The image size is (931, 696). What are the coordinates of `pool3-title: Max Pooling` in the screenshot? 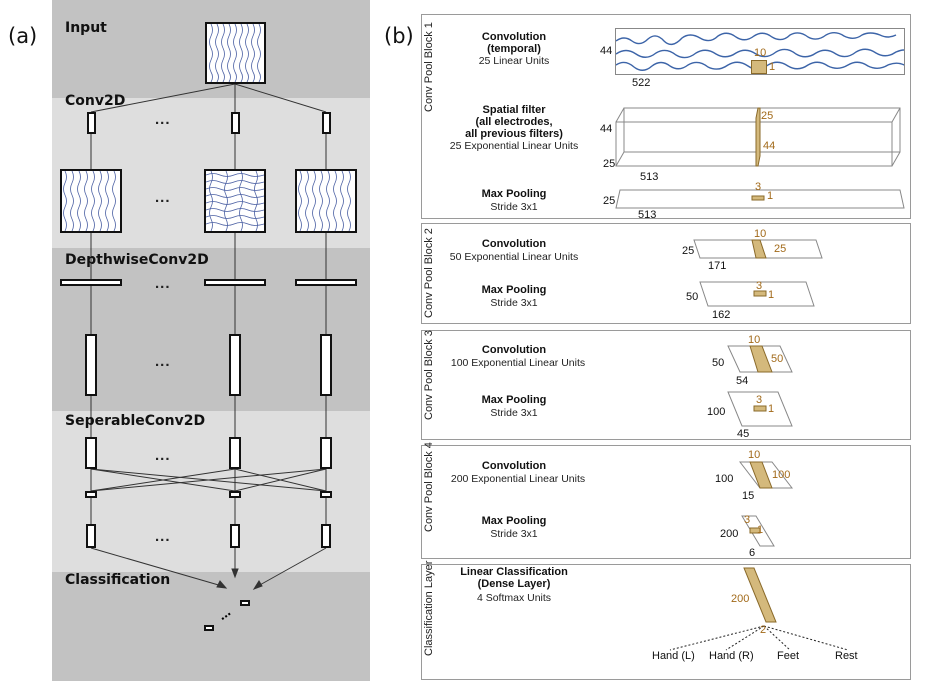 It's located at (514, 400).